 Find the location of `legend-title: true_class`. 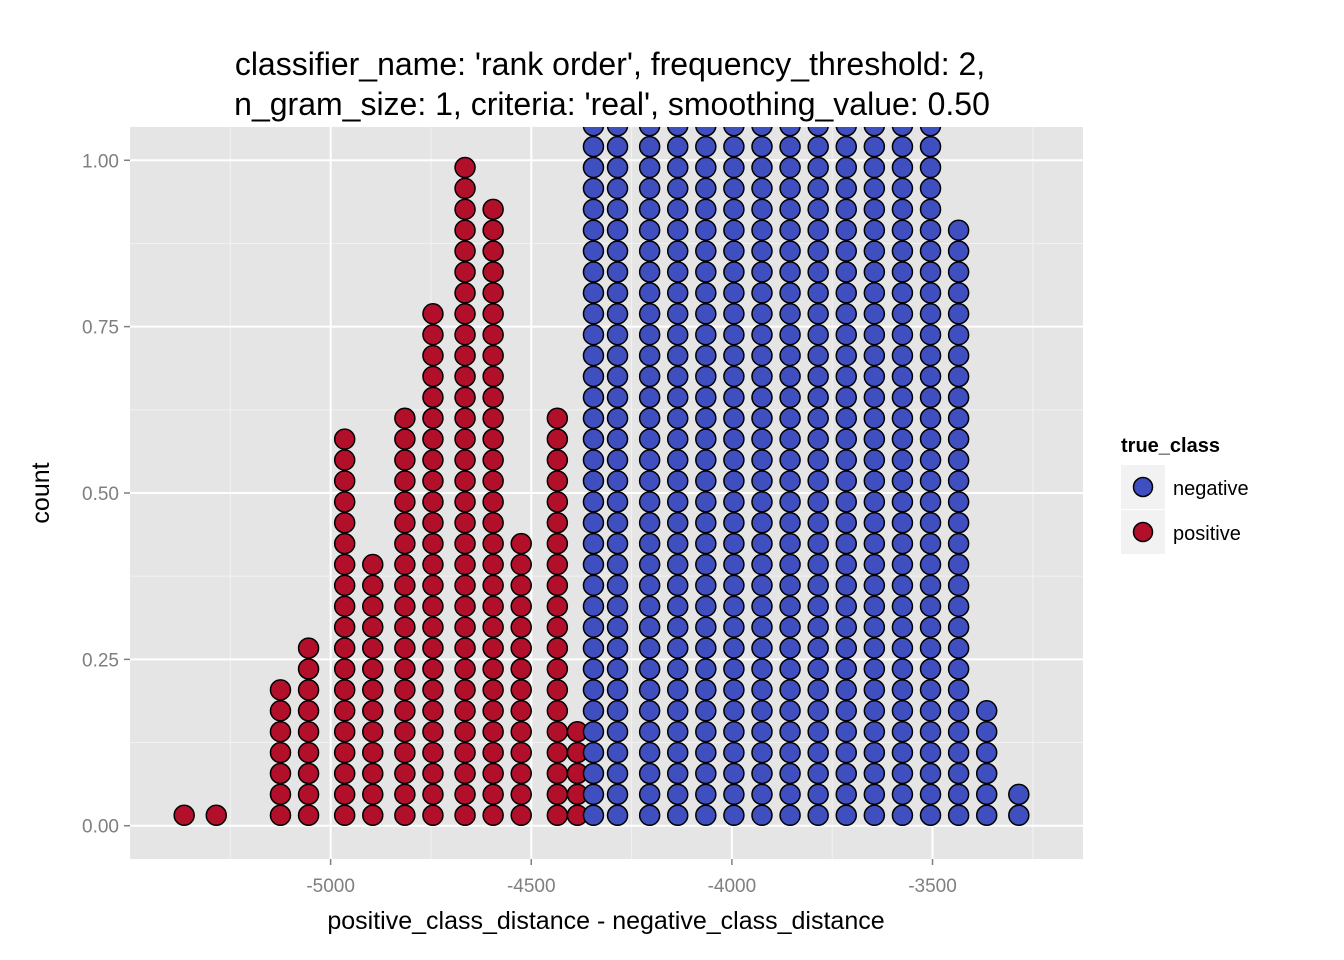

legend-title: true_class is located at coordinates (1170, 446).